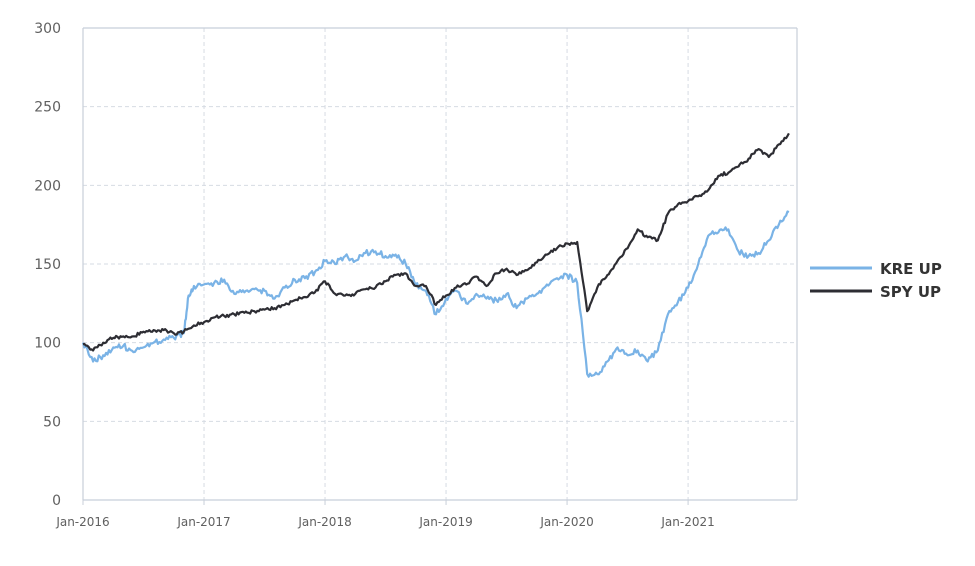 The height and width of the screenshot is (566, 975). I want to click on legend-label-kre: KRE UP, so click(911, 269).